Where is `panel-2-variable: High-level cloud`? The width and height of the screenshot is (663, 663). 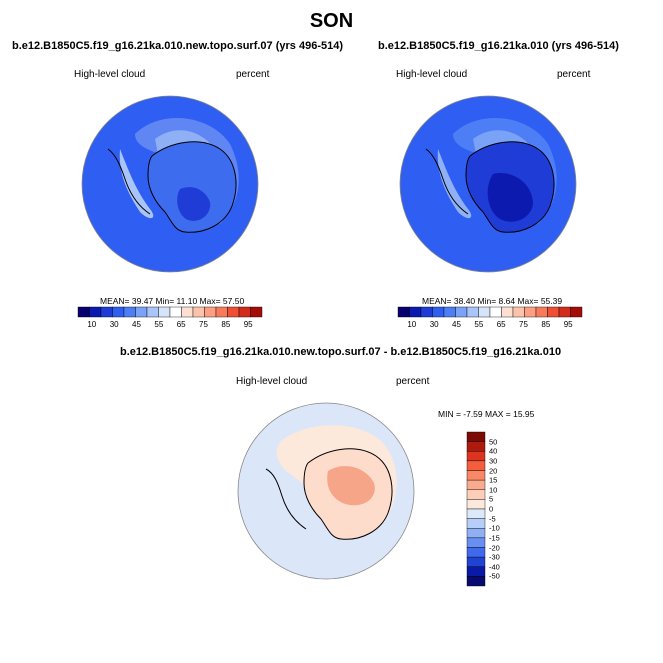
panel-2-variable: High-level cloud is located at coordinates (432, 74).